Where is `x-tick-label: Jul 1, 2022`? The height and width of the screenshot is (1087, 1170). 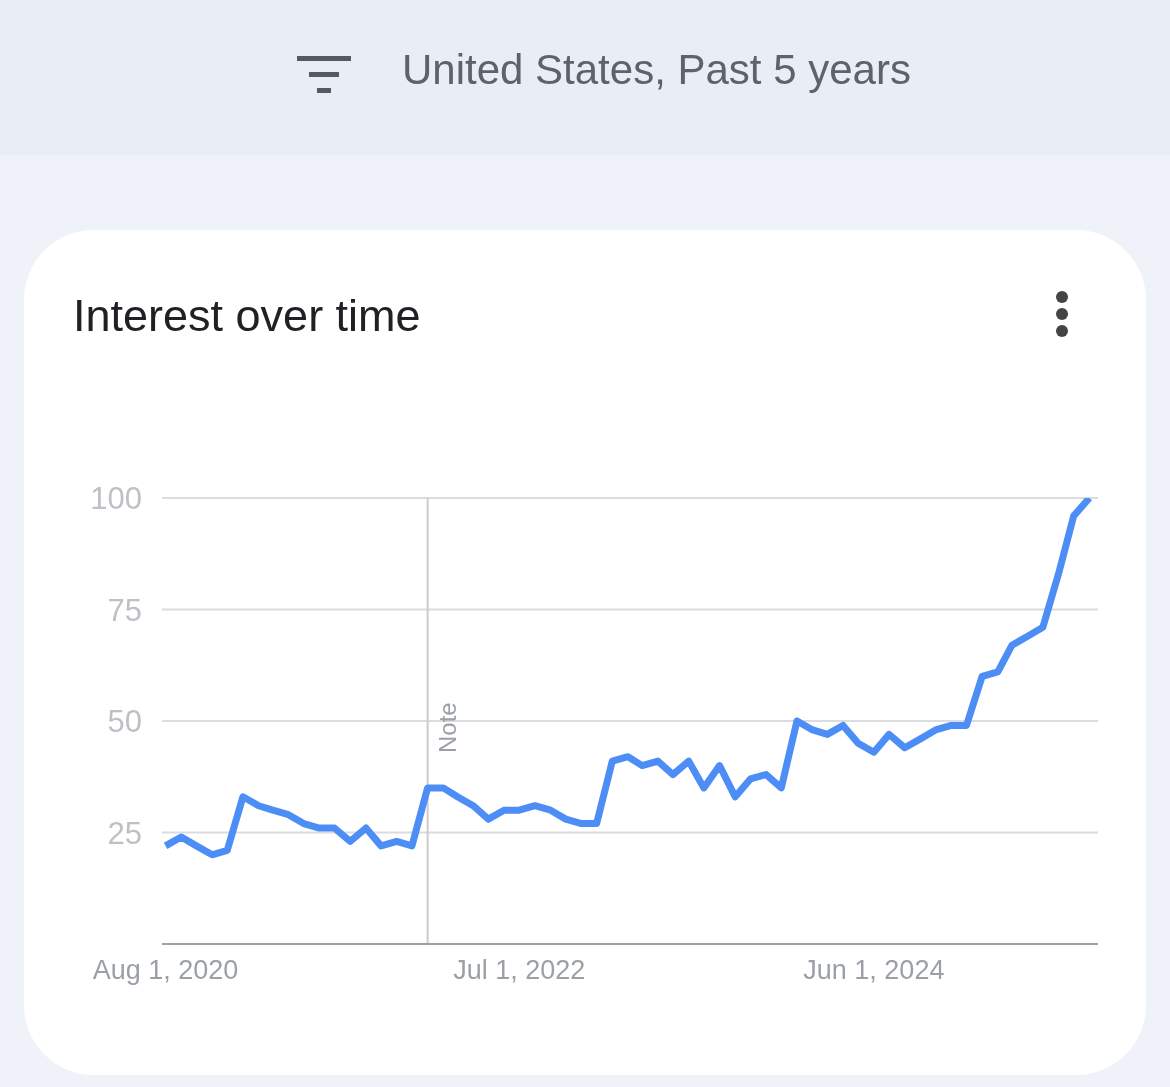
x-tick-label: Jul 1, 2022 is located at coordinates (519, 970).